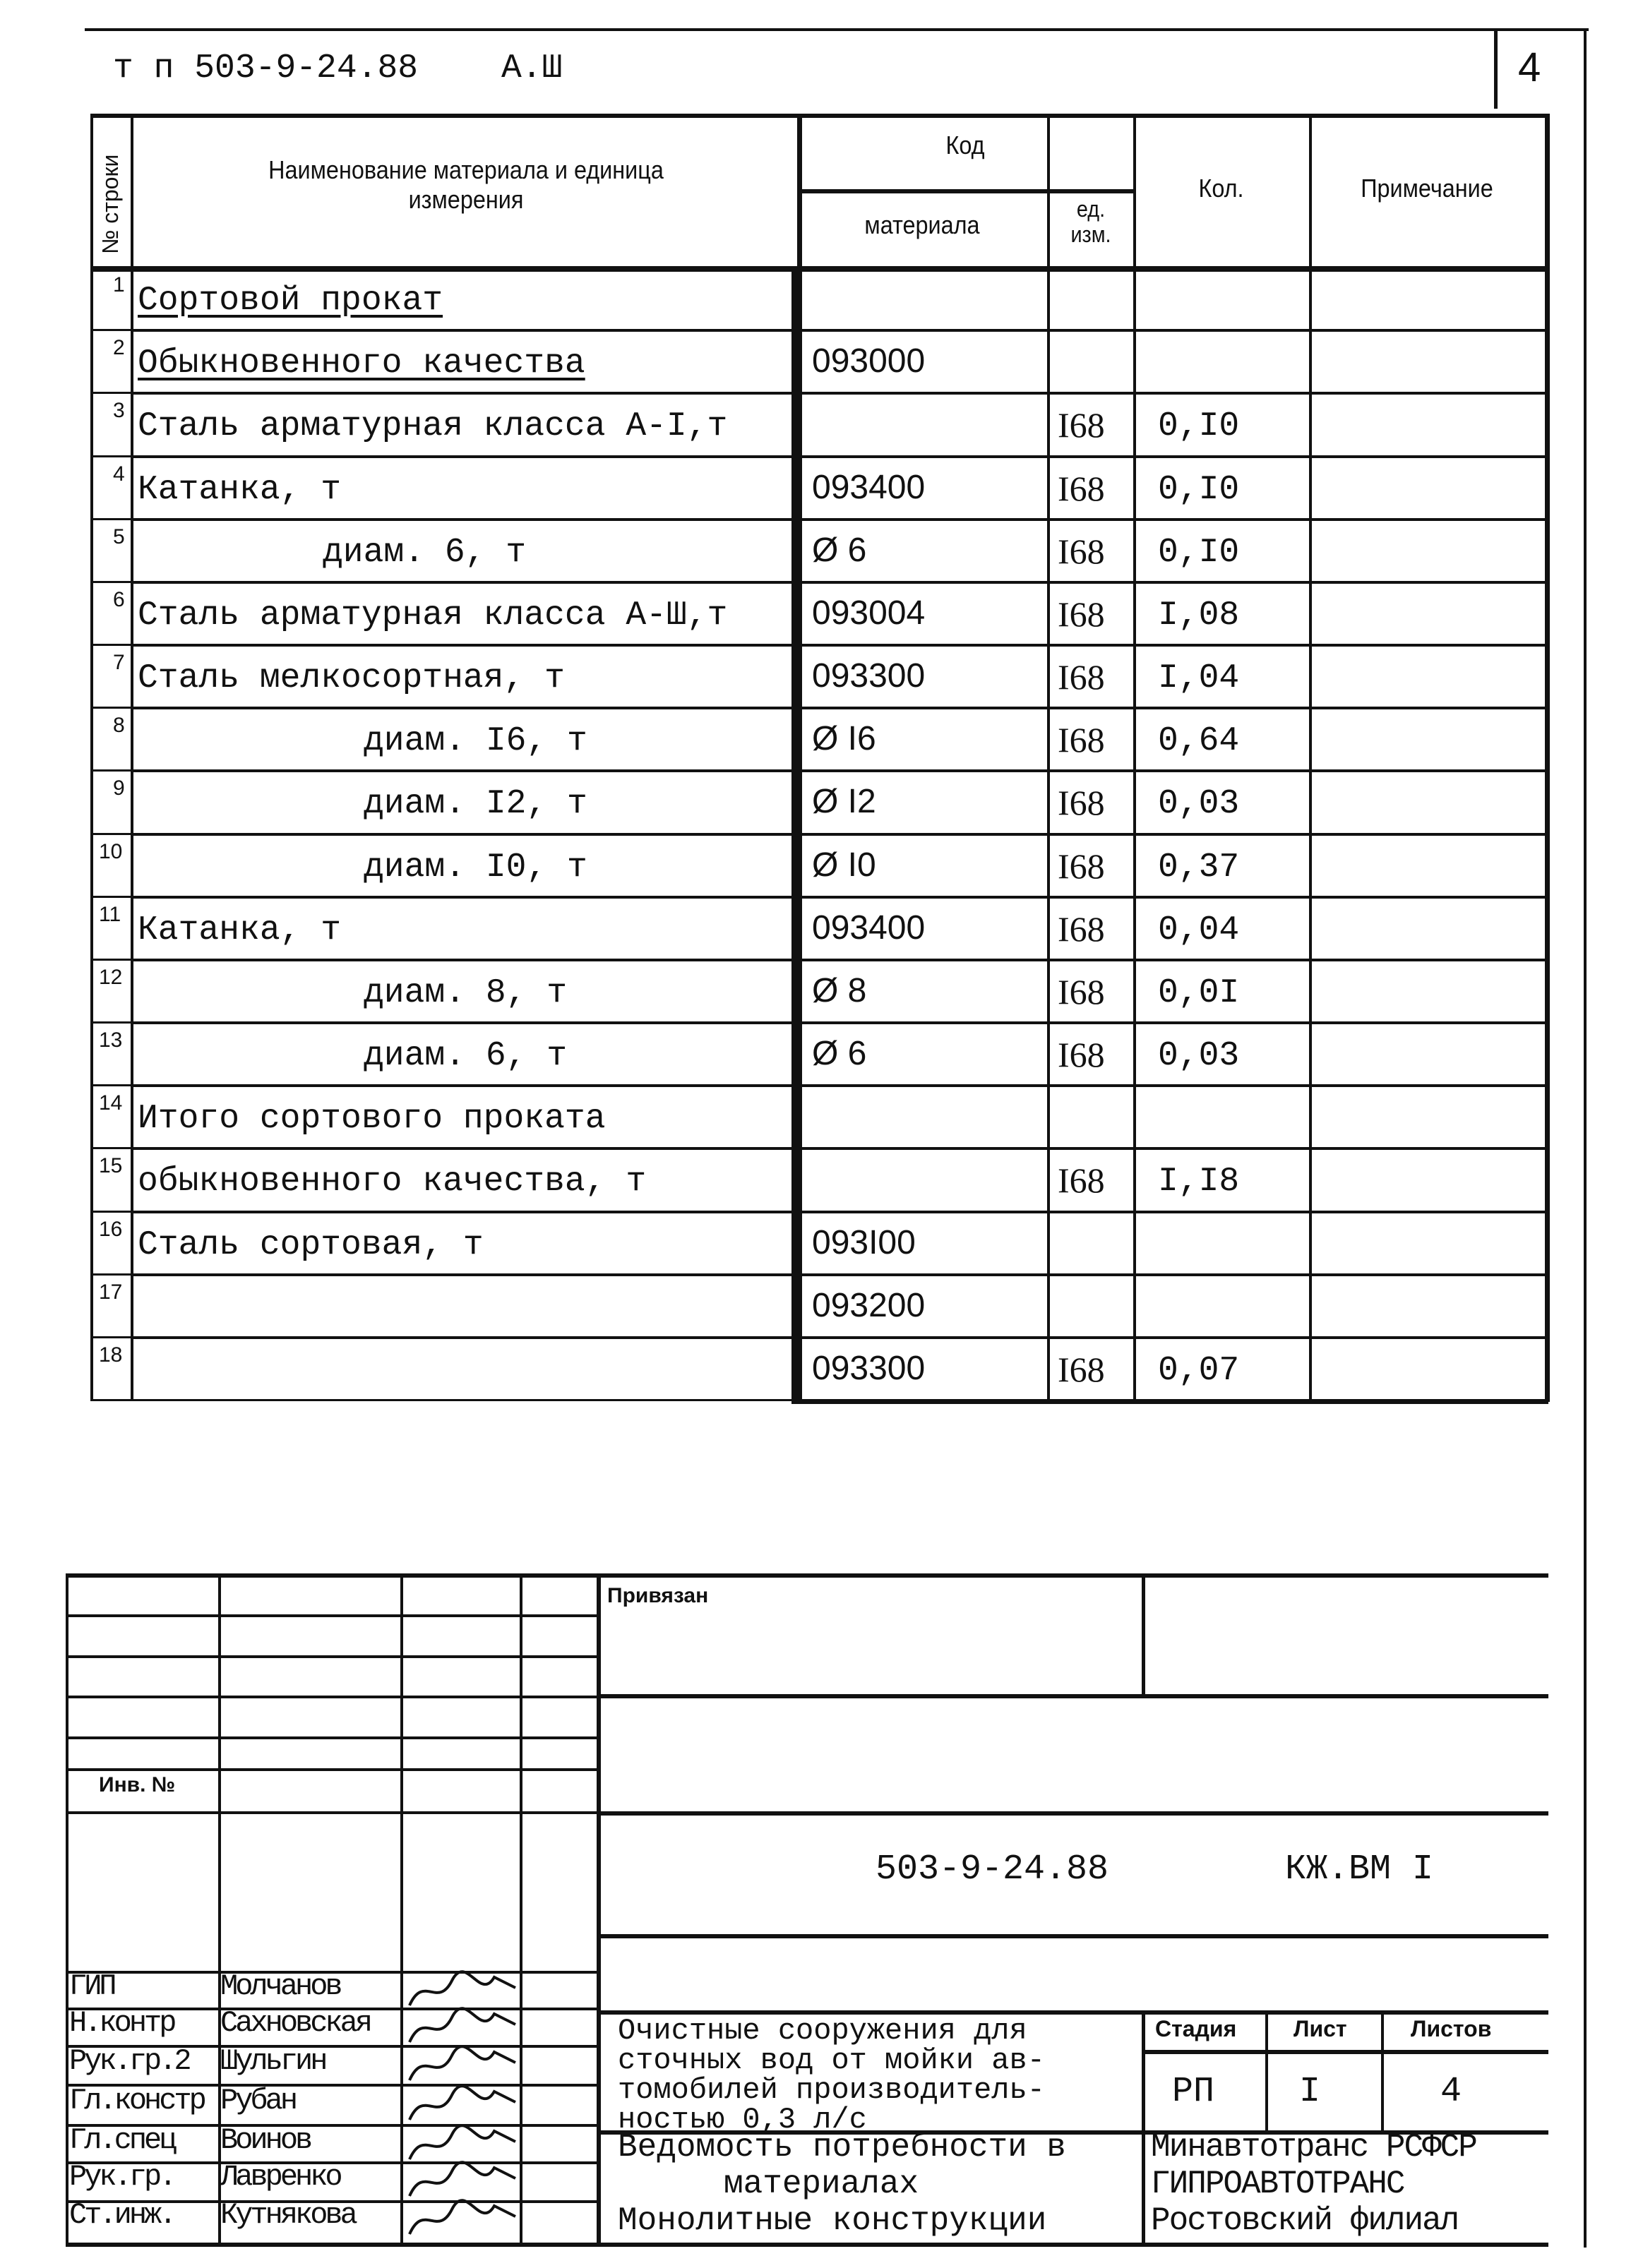 Image resolution: width=1643 pixels, height=2268 pixels. I want to click on top-border, so click(837, 30).